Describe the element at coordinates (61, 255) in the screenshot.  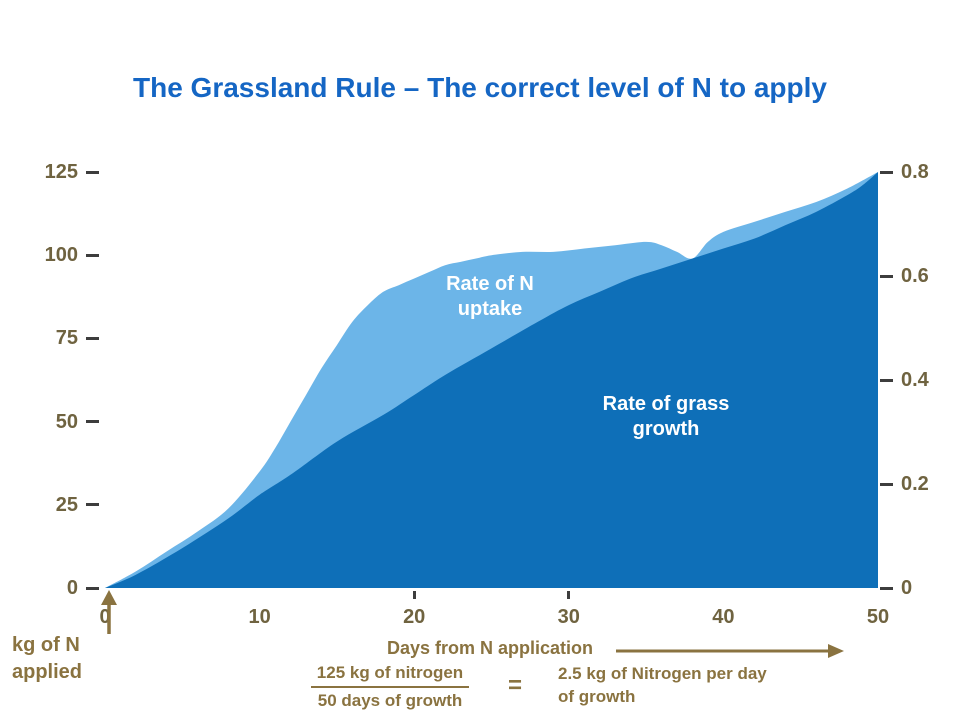
I see `y-left-tick-label: 100` at that location.